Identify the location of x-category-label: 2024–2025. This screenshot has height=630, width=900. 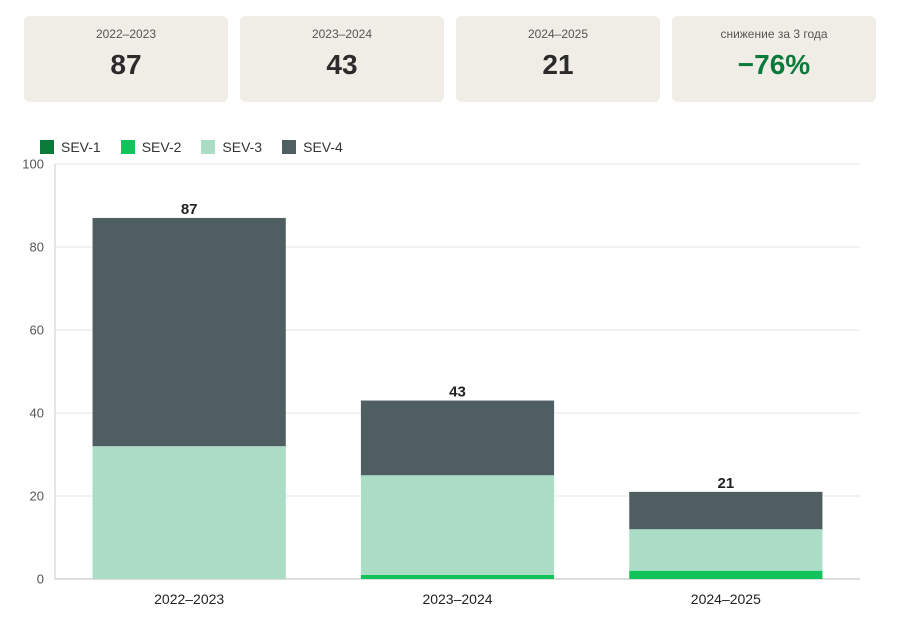
(726, 599).